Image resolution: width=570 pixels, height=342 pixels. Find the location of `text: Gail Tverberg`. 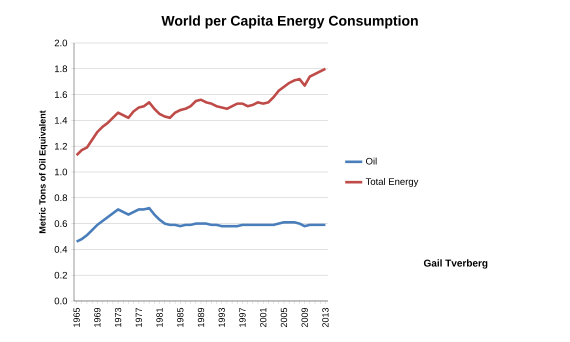

text: Gail Tverberg is located at coordinates (456, 264).